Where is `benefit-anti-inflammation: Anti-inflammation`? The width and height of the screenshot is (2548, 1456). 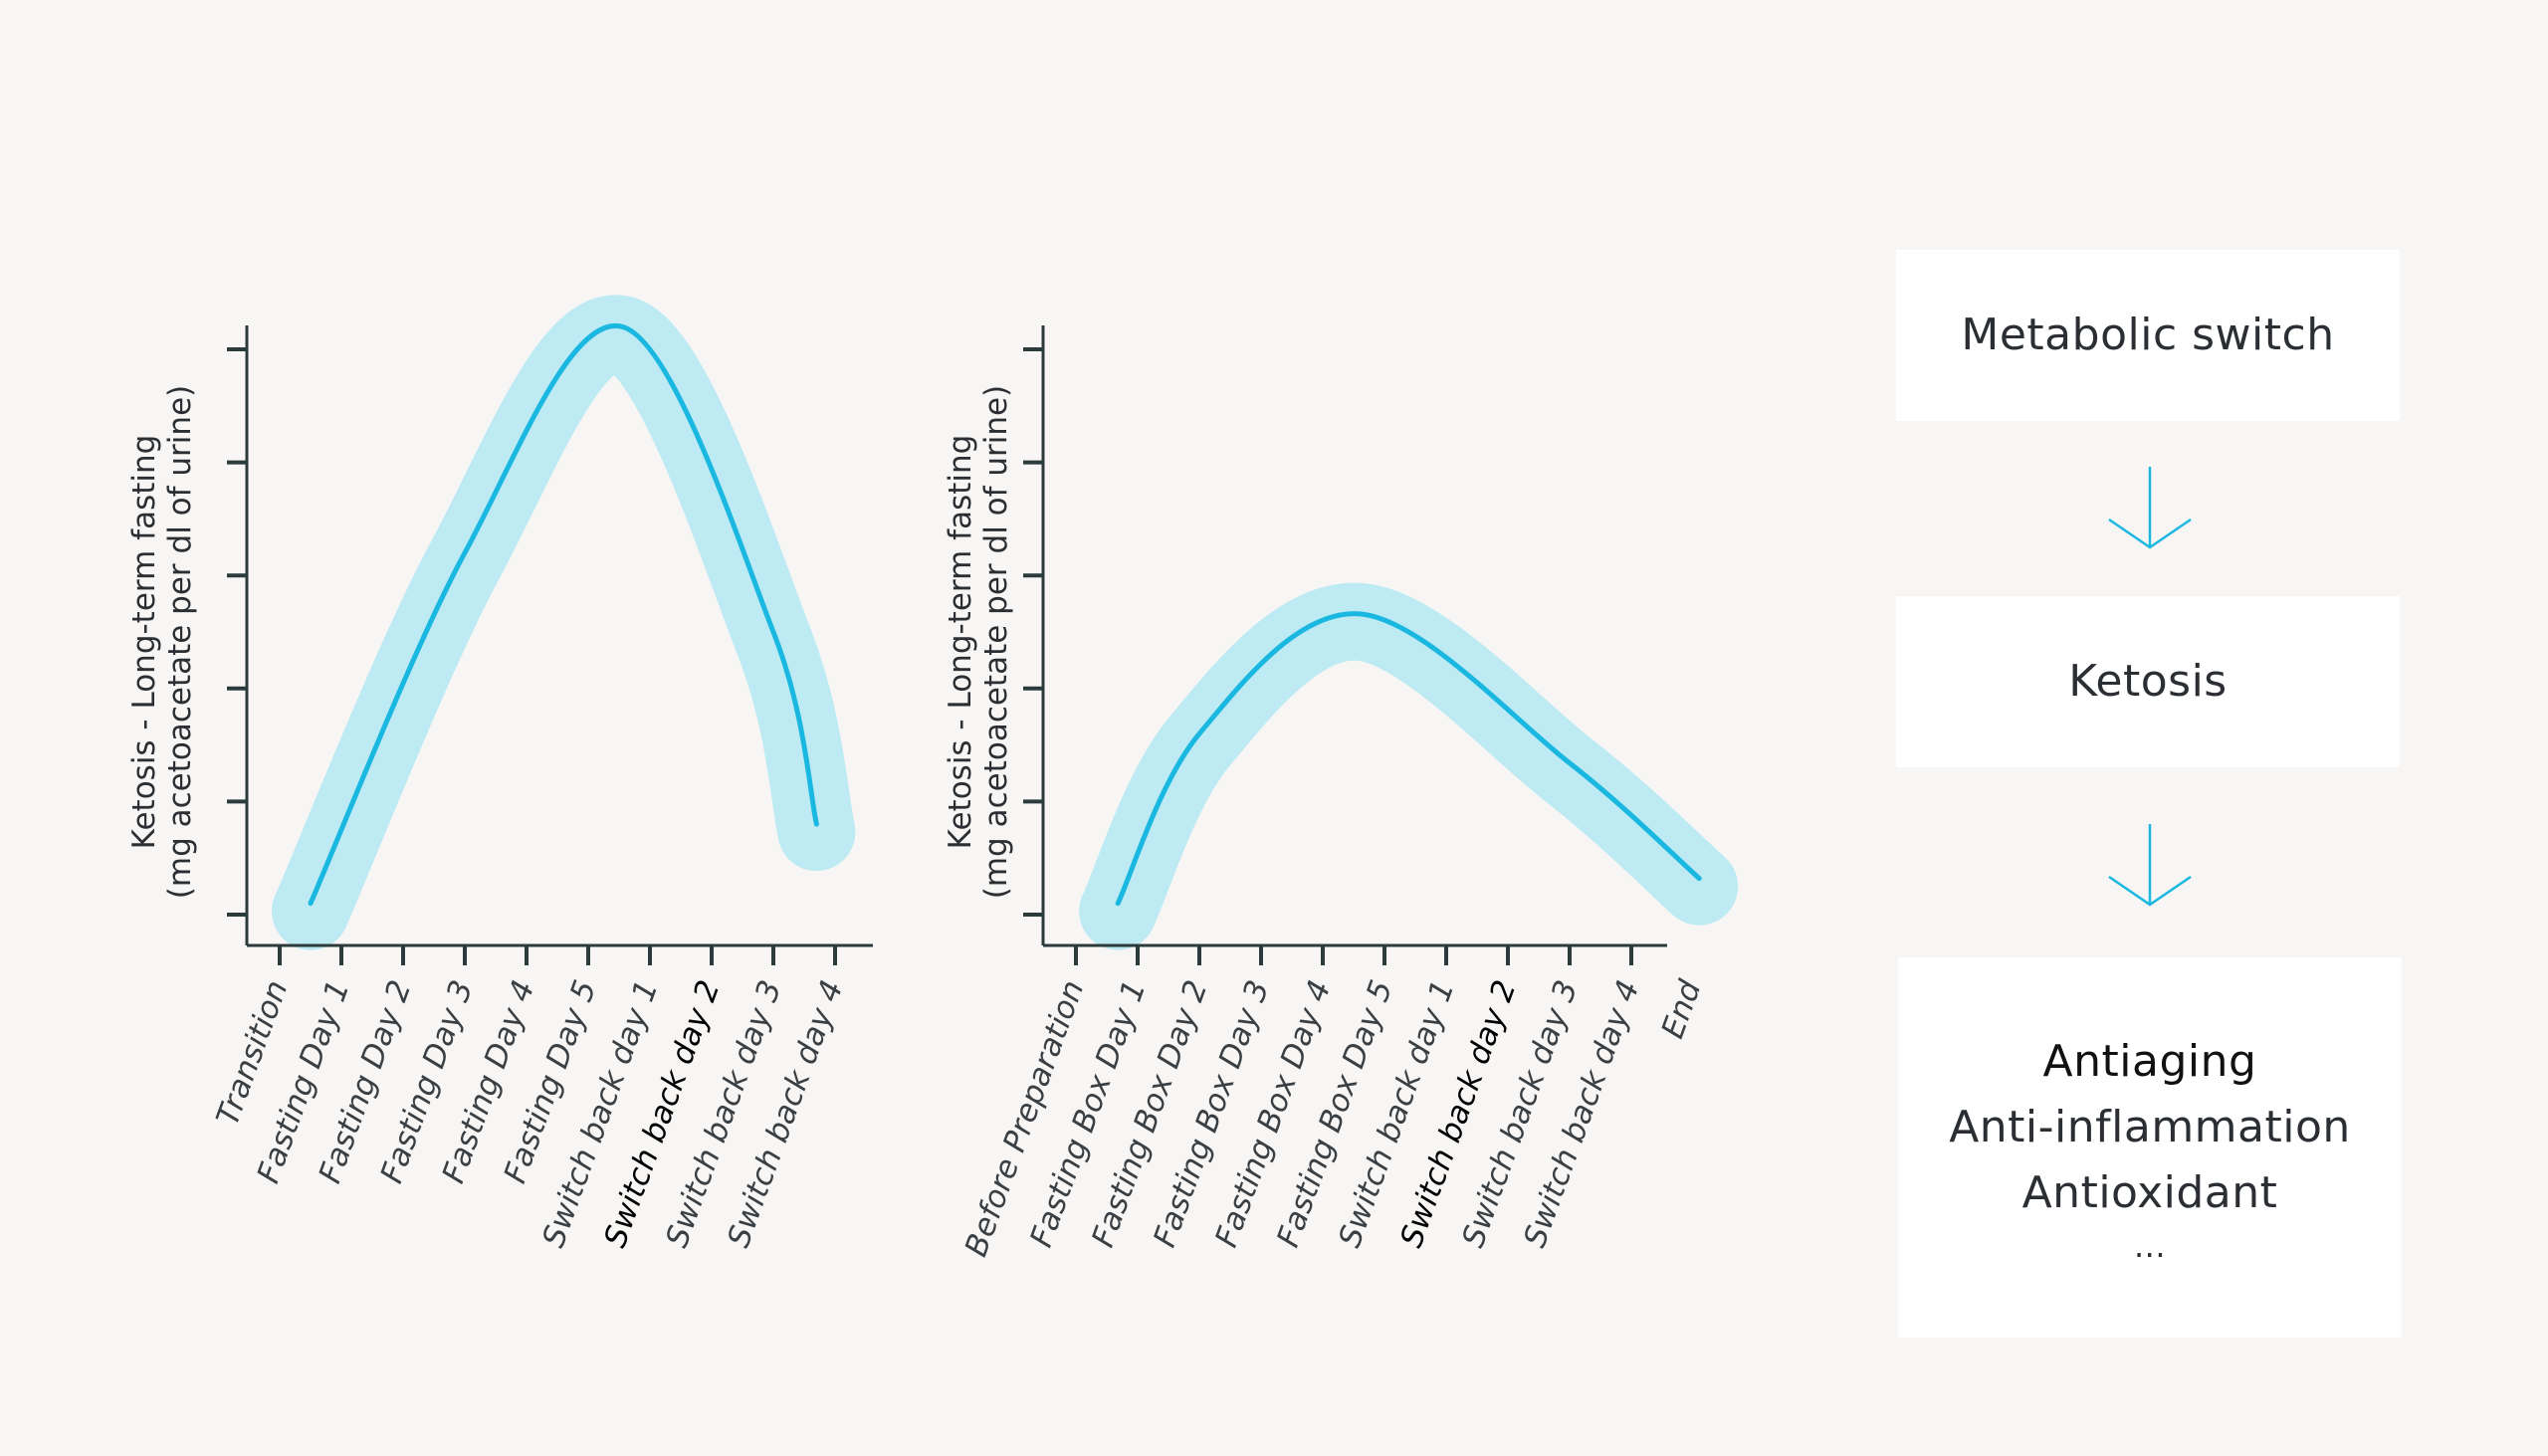
benefit-anti-inflammation: Anti-inflammation is located at coordinates (2150, 1127).